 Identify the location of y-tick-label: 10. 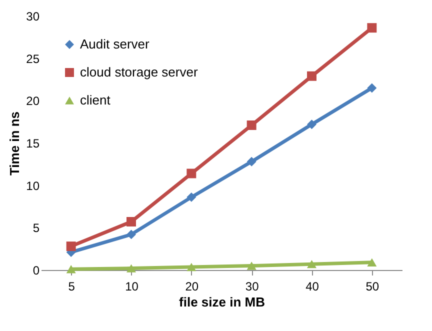
(33, 185).